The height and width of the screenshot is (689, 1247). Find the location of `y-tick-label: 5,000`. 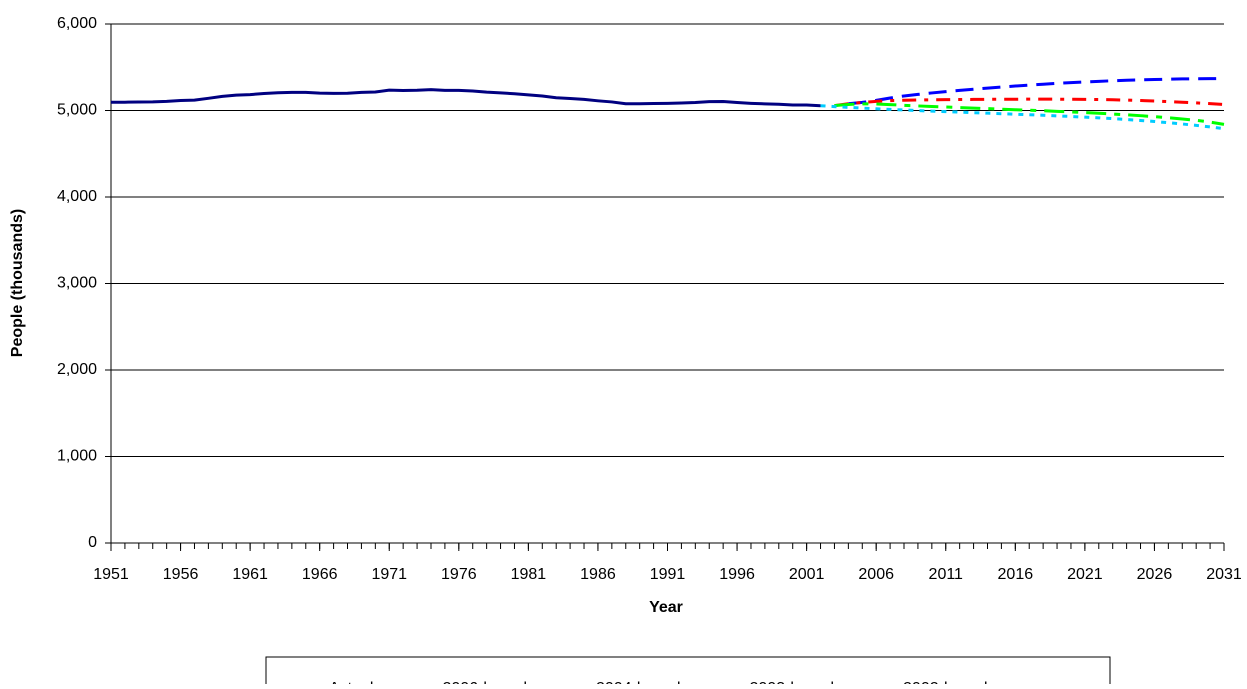

y-tick-label: 5,000 is located at coordinates (77, 110).